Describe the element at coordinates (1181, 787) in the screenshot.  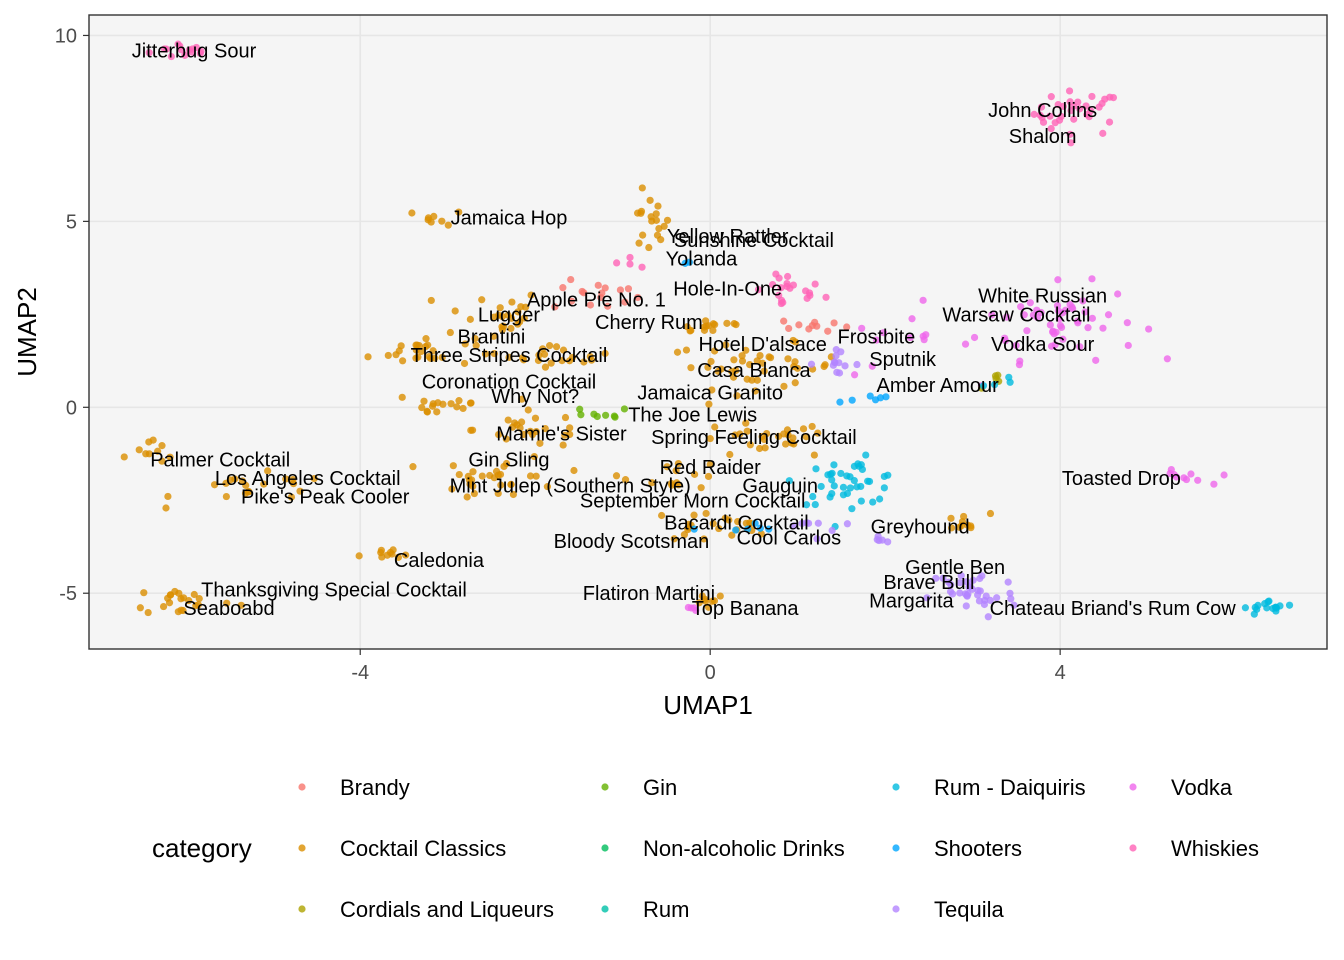
I see `legend-item: Vodka` at that location.